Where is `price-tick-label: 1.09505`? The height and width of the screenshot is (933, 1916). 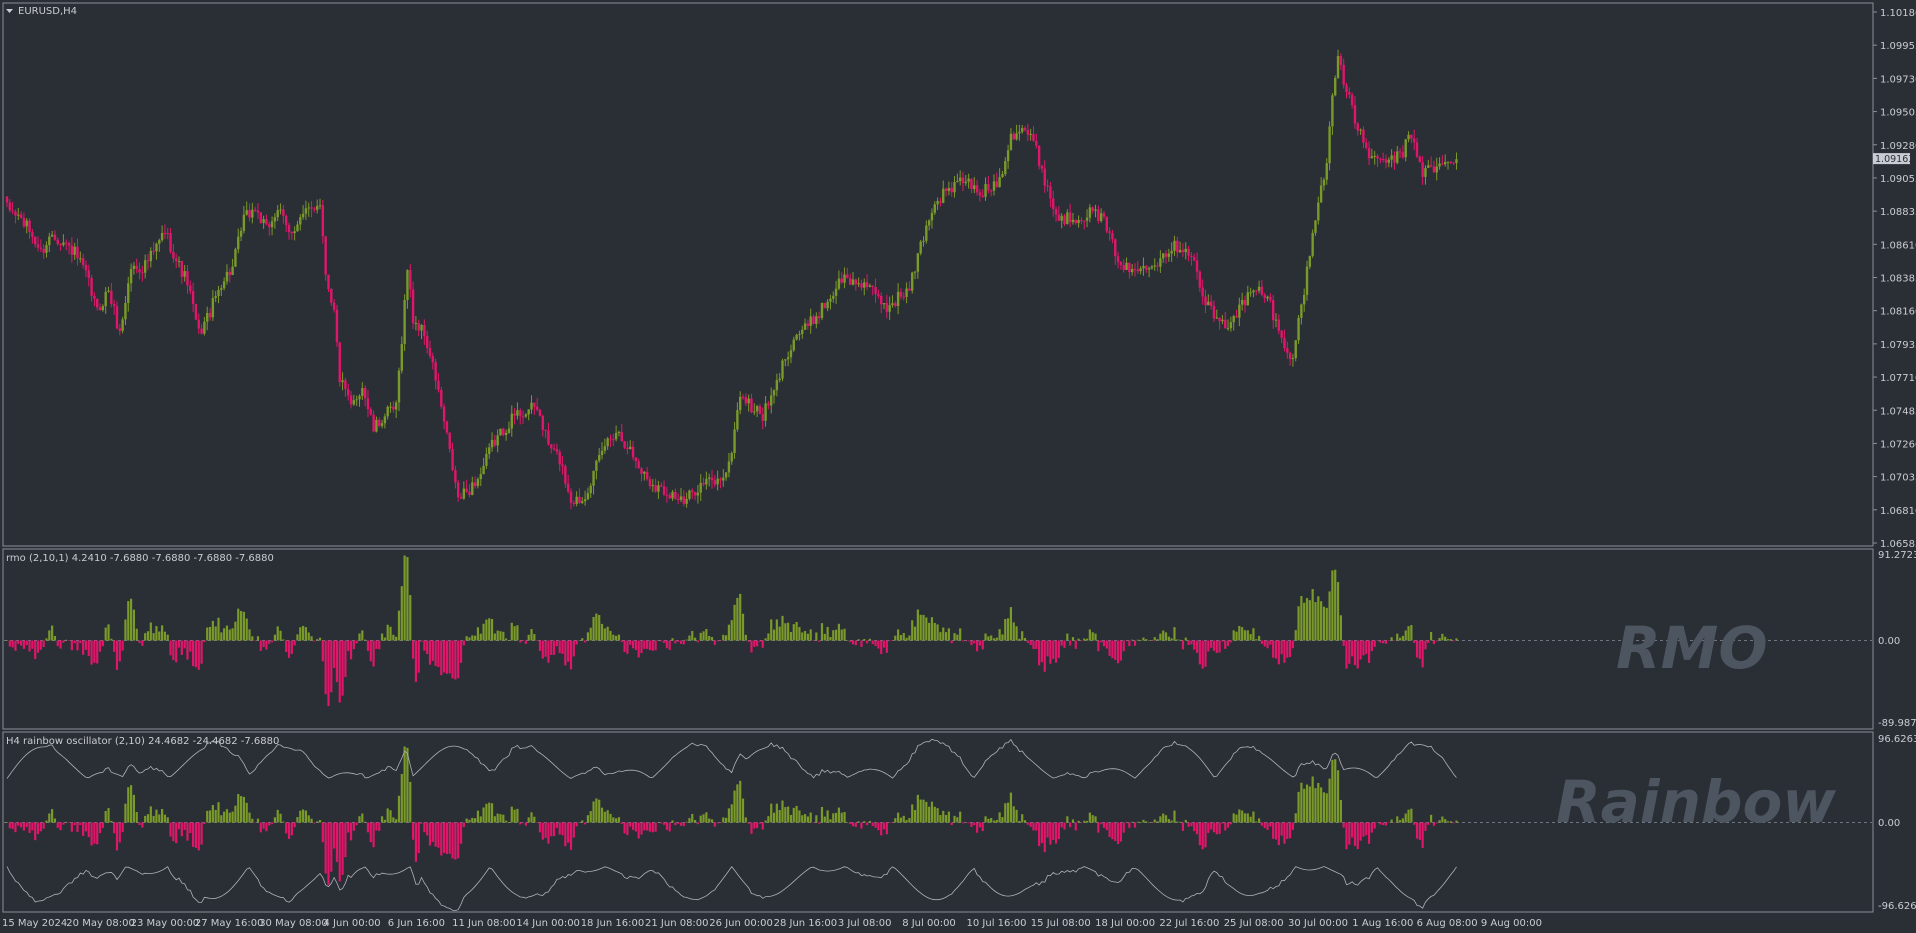
price-tick-label: 1.09505 is located at coordinates (1898, 113).